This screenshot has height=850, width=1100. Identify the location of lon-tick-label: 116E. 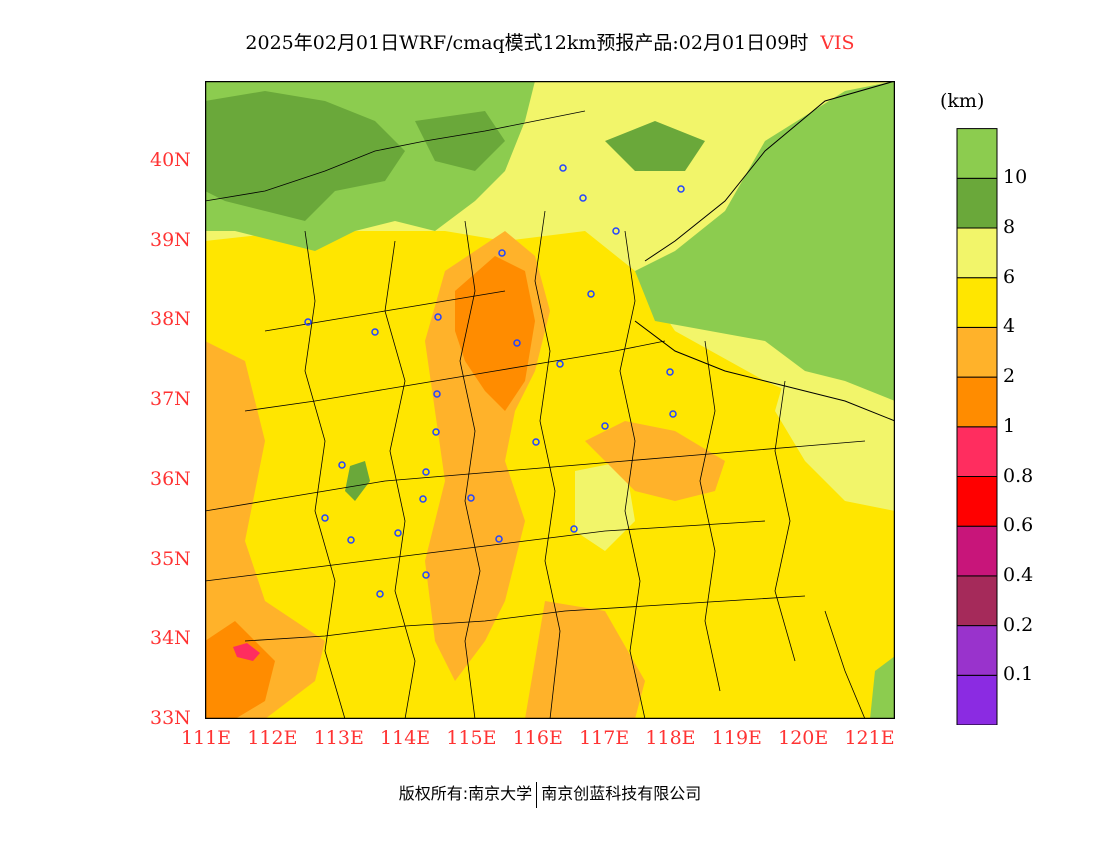
(537, 738).